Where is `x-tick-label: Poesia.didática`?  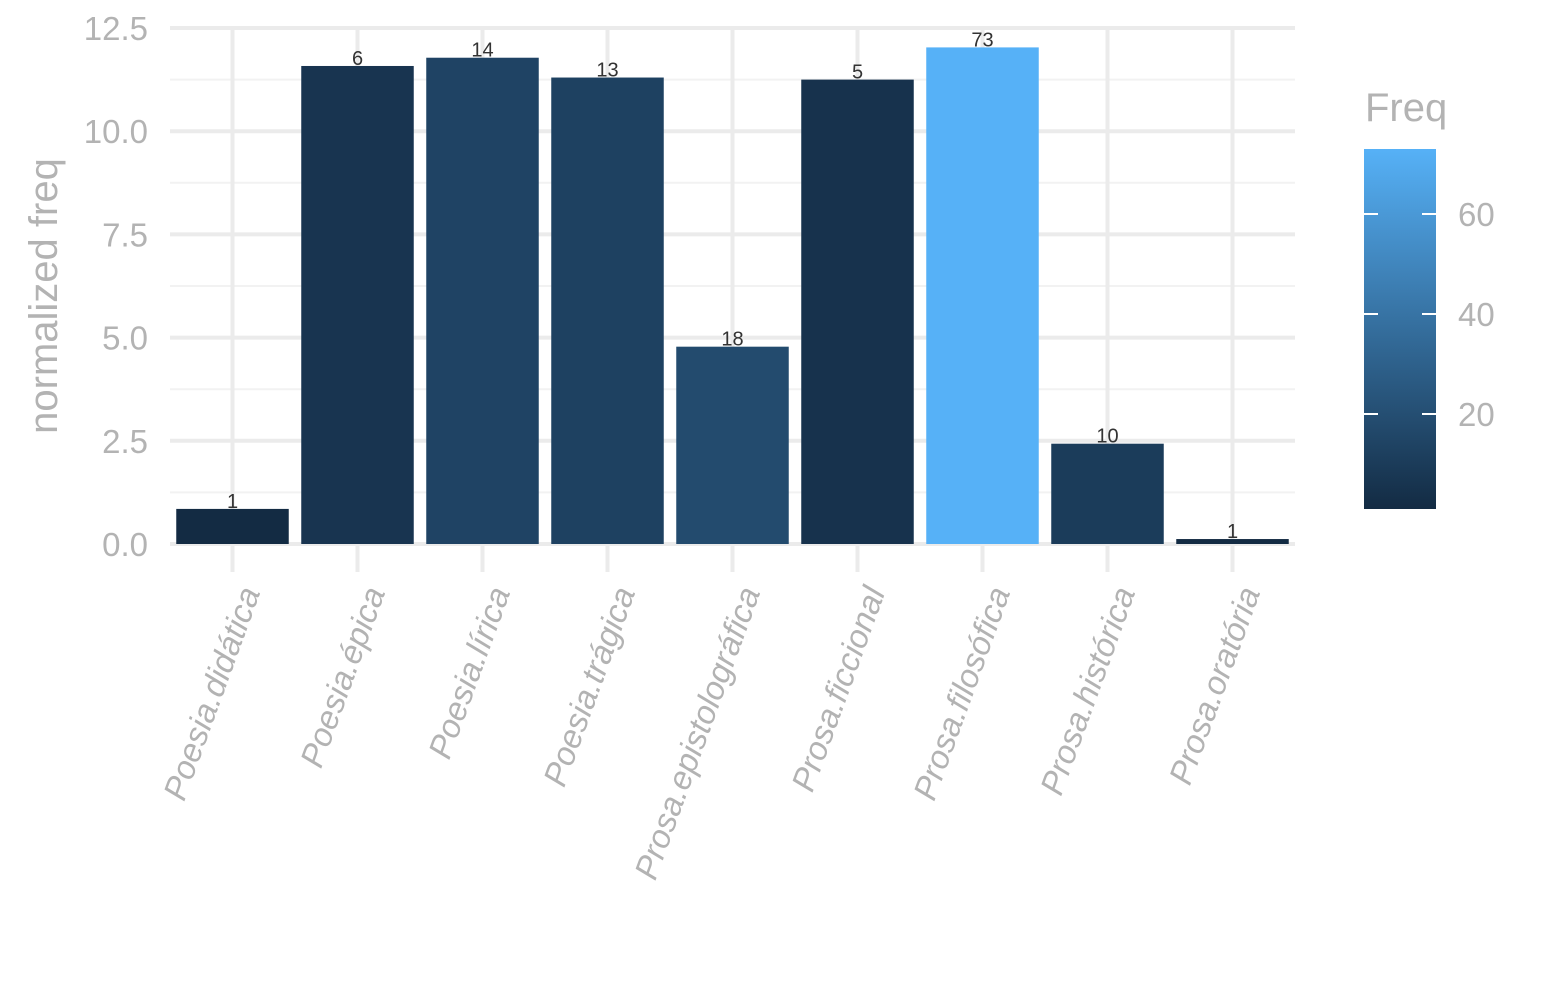
x-tick-label: Poesia.didática is located at coordinates (211, 693).